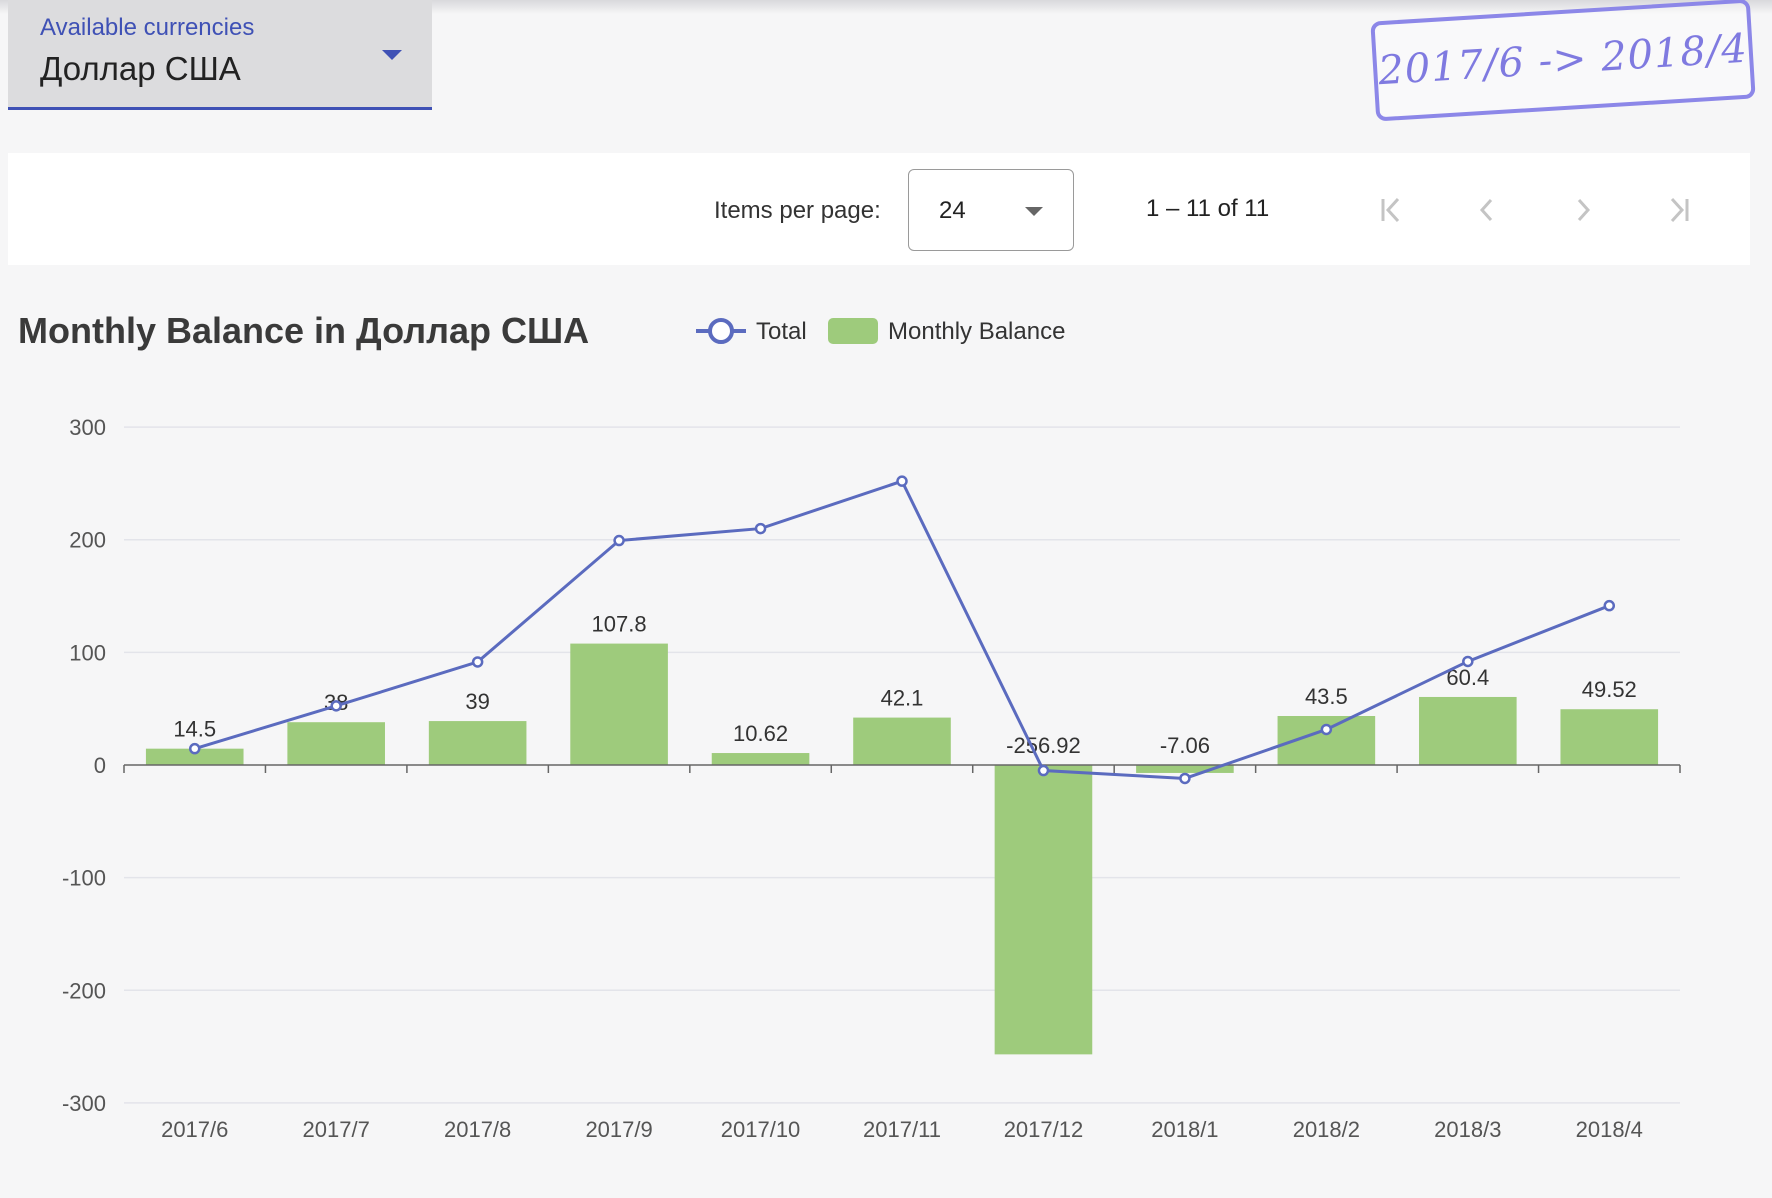 The width and height of the screenshot is (1772, 1198). I want to click on y-tick-label: 300, so click(87, 427).